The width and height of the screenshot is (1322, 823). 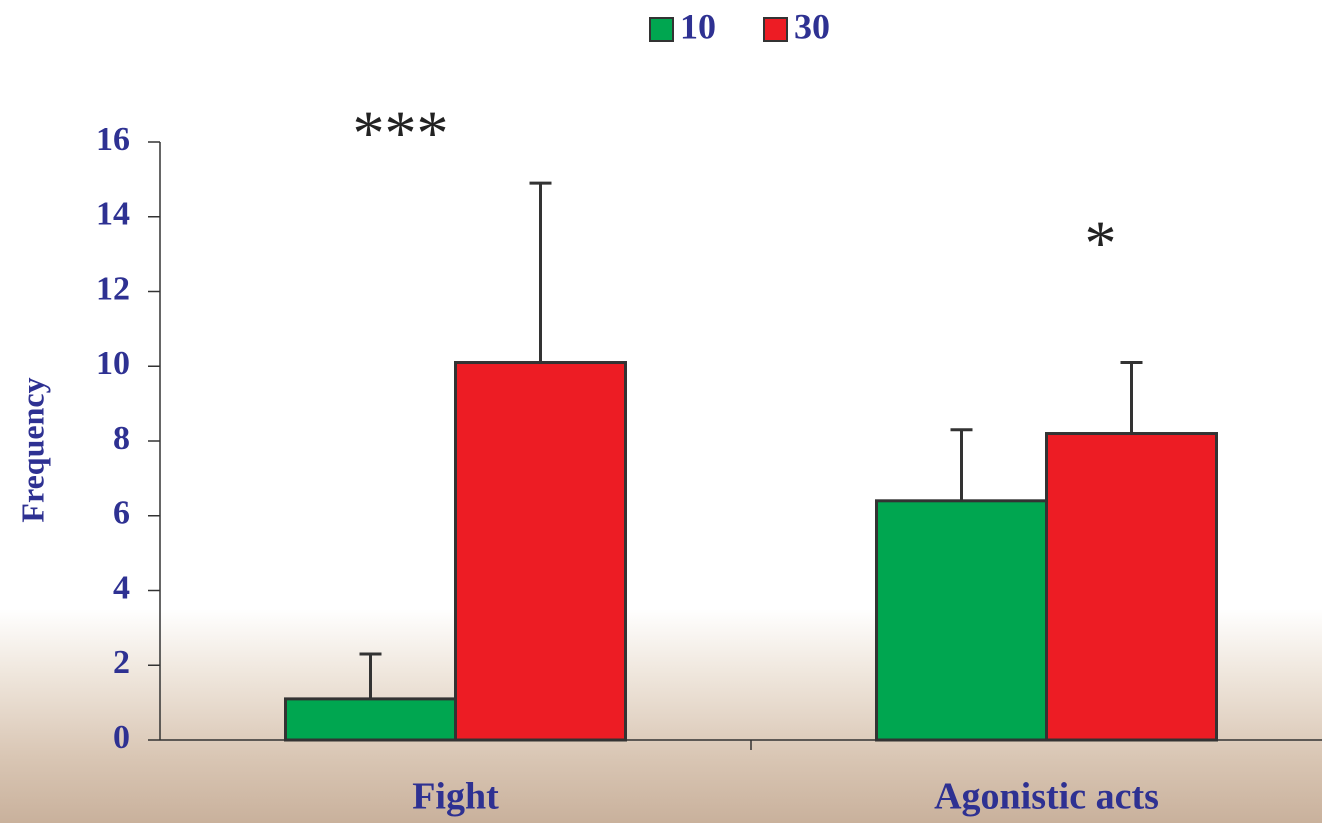 What do you see at coordinates (121, 513) in the screenshot?
I see `y-tick-label: 6` at bounding box center [121, 513].